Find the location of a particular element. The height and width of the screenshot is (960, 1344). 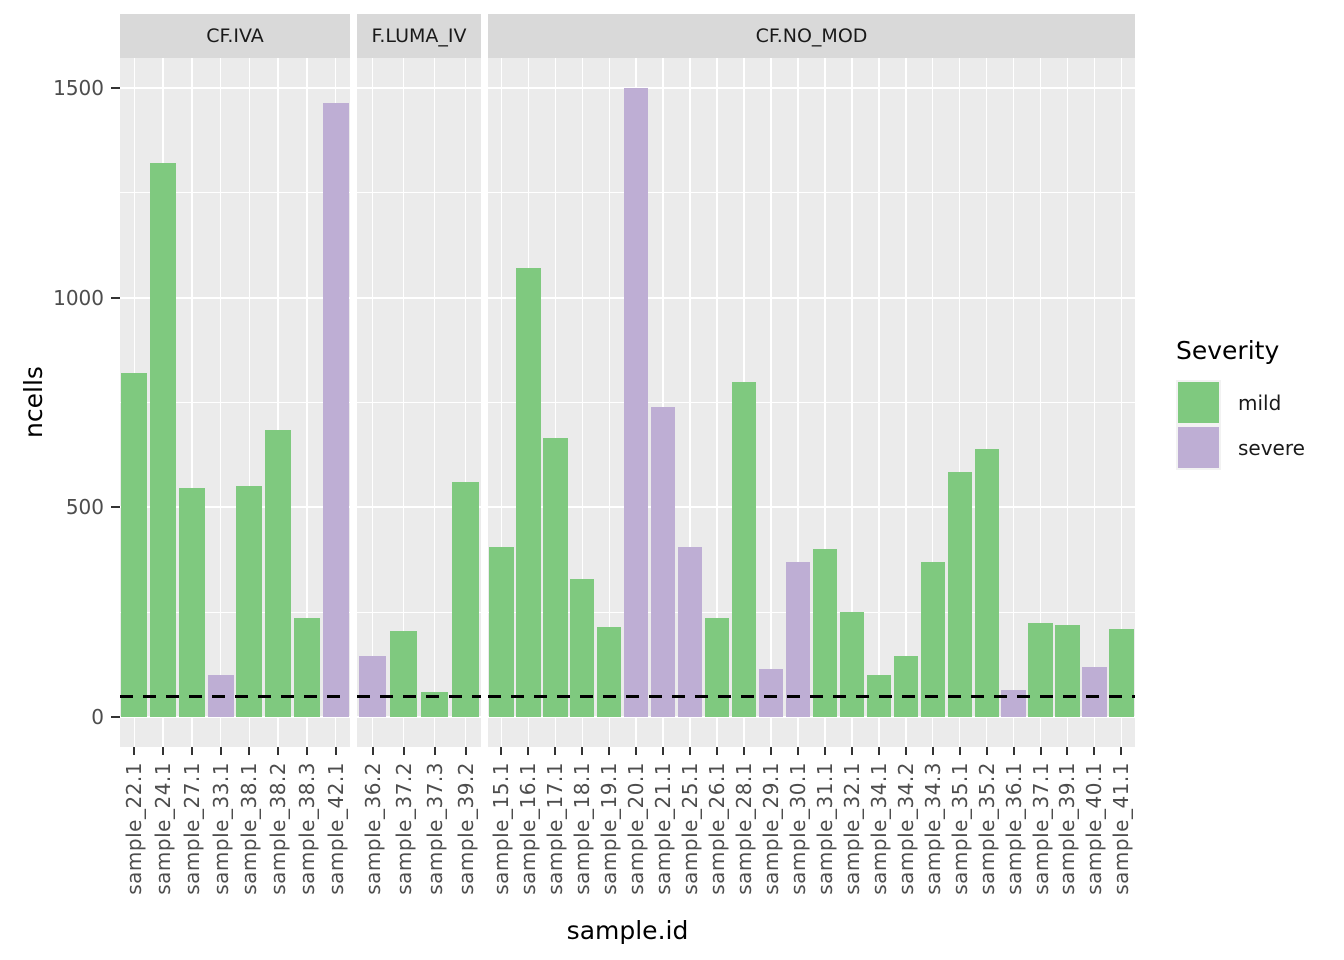

x-tick-label: sample_41.1 is located at coordinates (1121, 828).